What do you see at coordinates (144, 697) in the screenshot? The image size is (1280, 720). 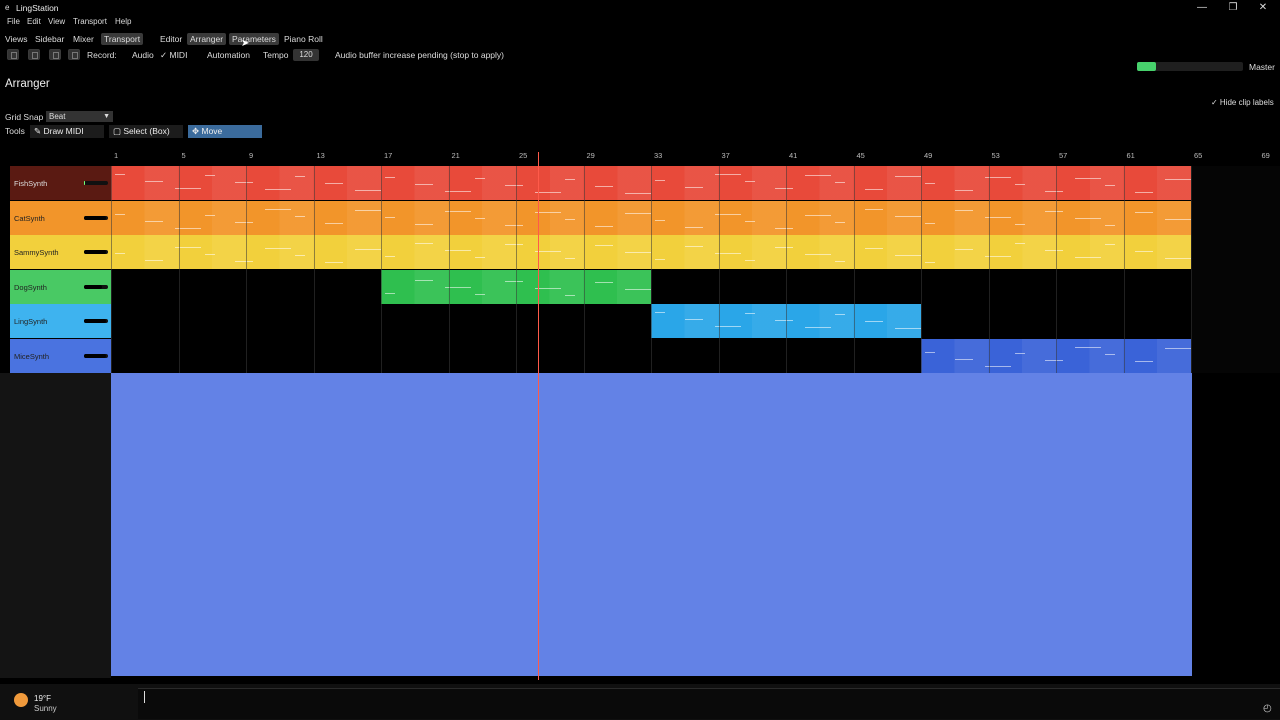 I see `text-cursor` at bounding box center [144, 697].